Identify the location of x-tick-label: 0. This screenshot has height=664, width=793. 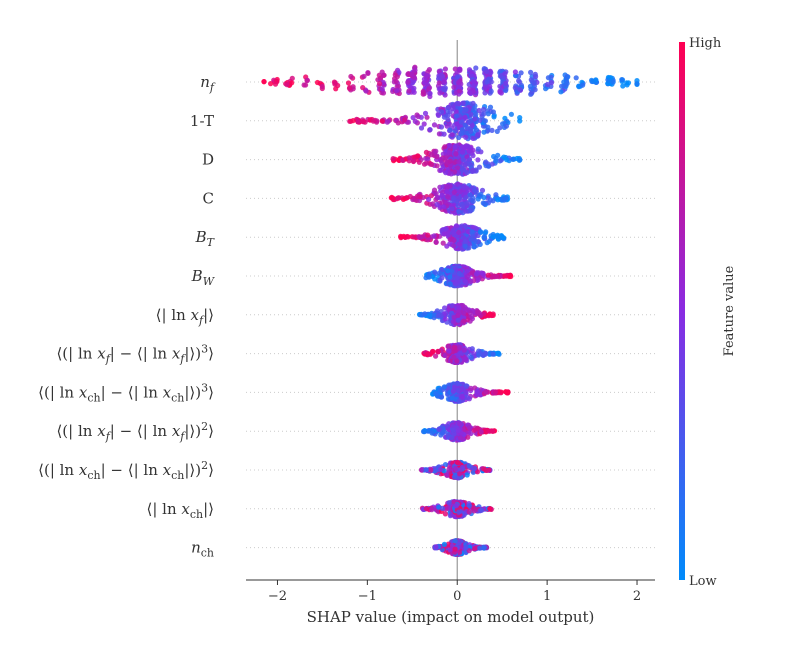
(457, 596).